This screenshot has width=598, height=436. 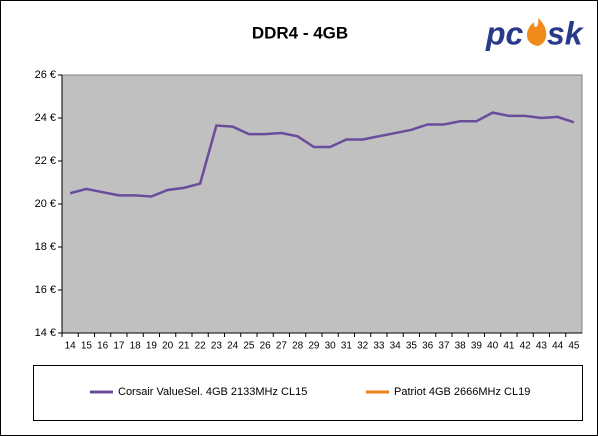 What do you see at coordinates (282, 346) in the screenshot?
I see `x-tick-label: 27` at bounding box center [282, 346].